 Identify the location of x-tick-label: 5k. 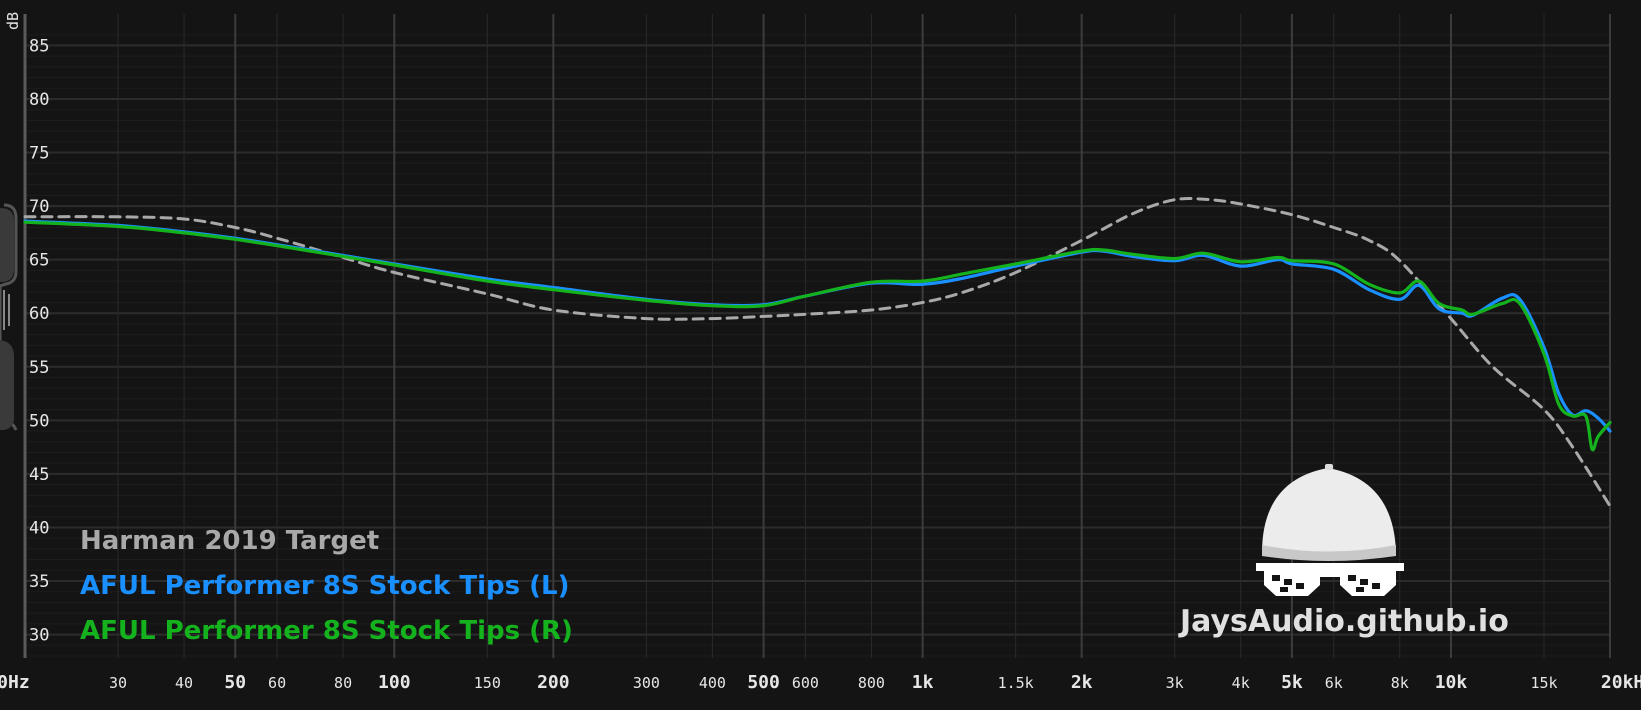
(1292, 682).